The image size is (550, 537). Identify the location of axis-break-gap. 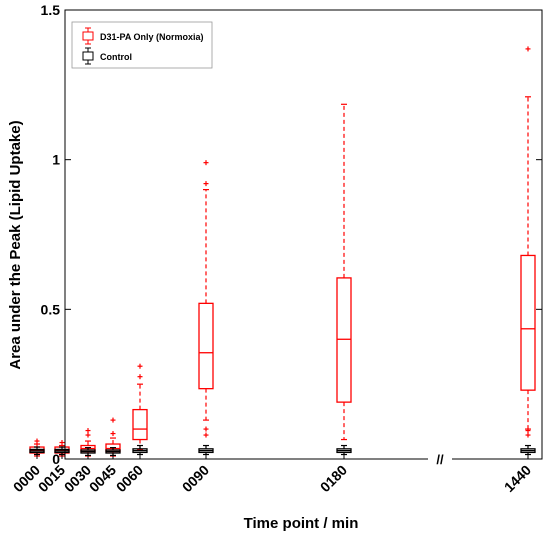
(440, 459).